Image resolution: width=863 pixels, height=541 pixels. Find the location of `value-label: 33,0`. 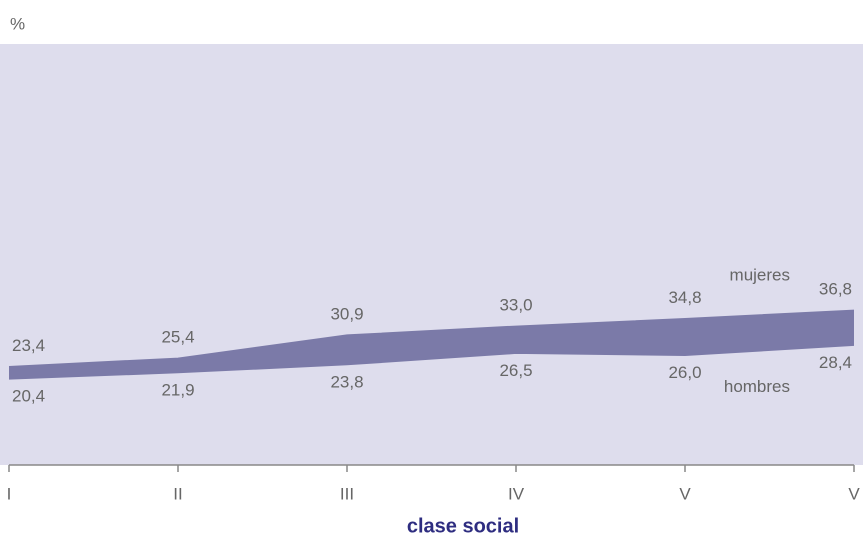

value-label: 33,0 is located at coordinates (515, 305).